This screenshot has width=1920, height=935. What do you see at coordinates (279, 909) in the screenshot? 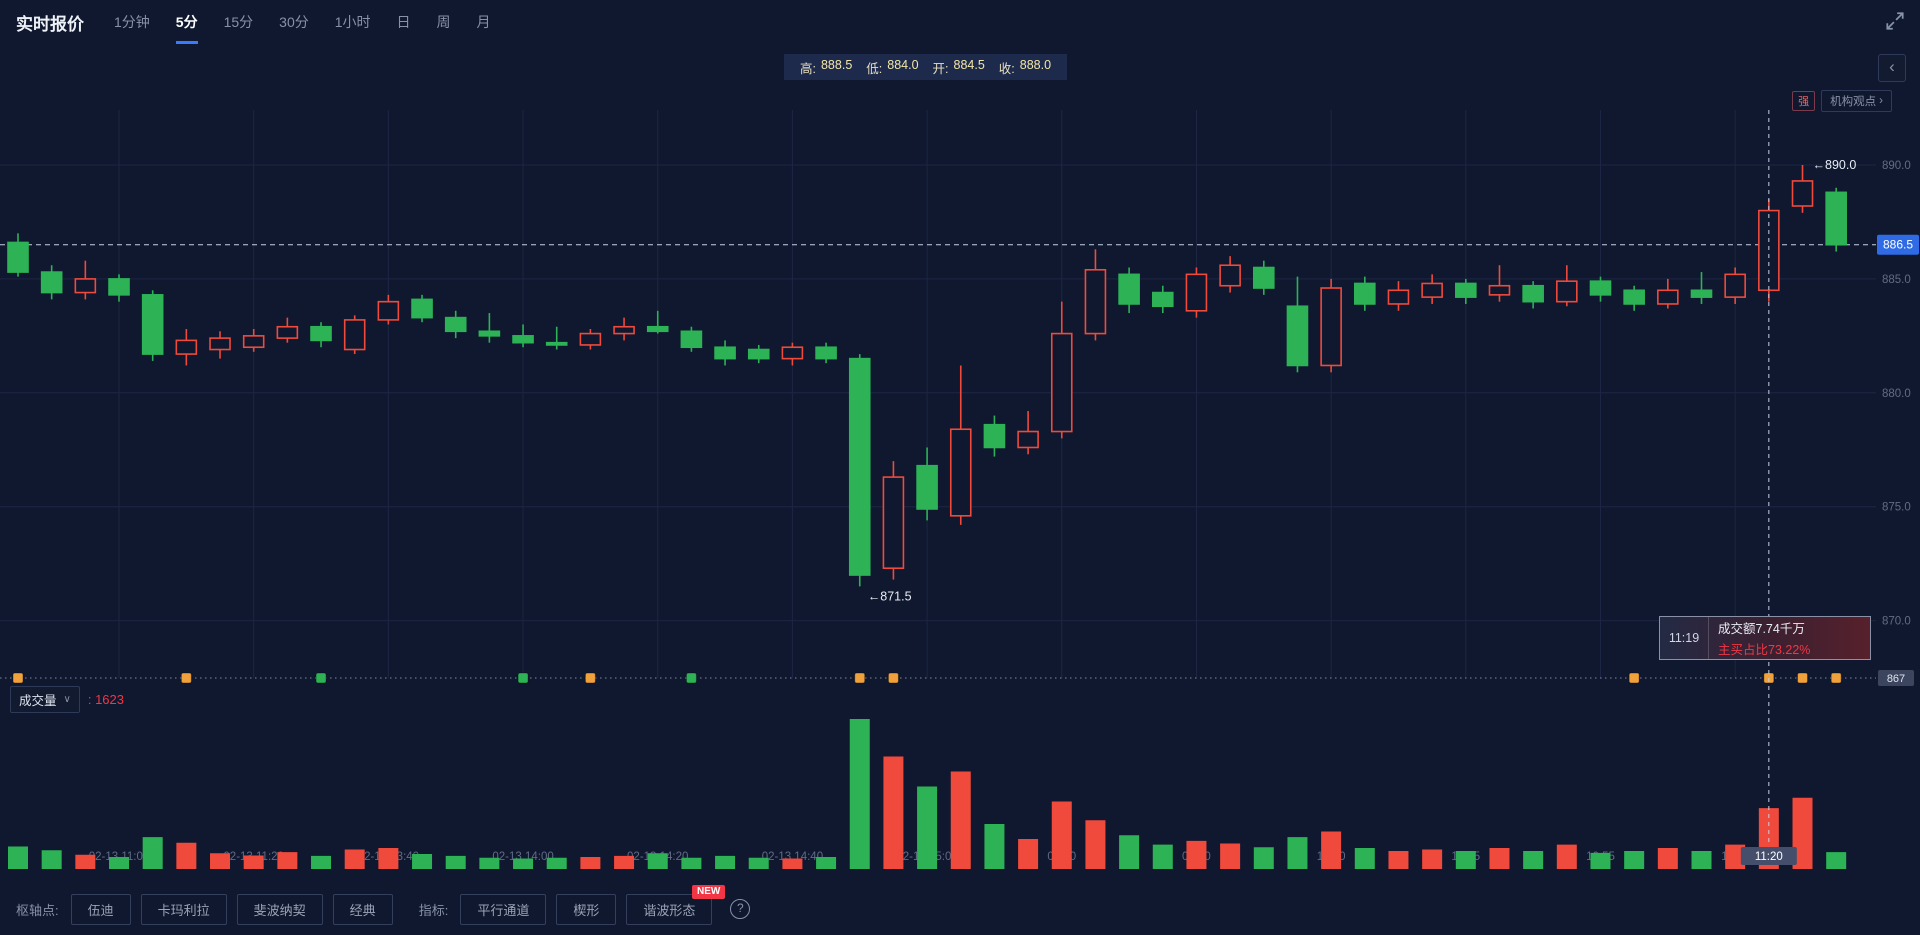
I see `pivot-button-斐波纳契: 斐波纳契` at bounding box center [279, 909].